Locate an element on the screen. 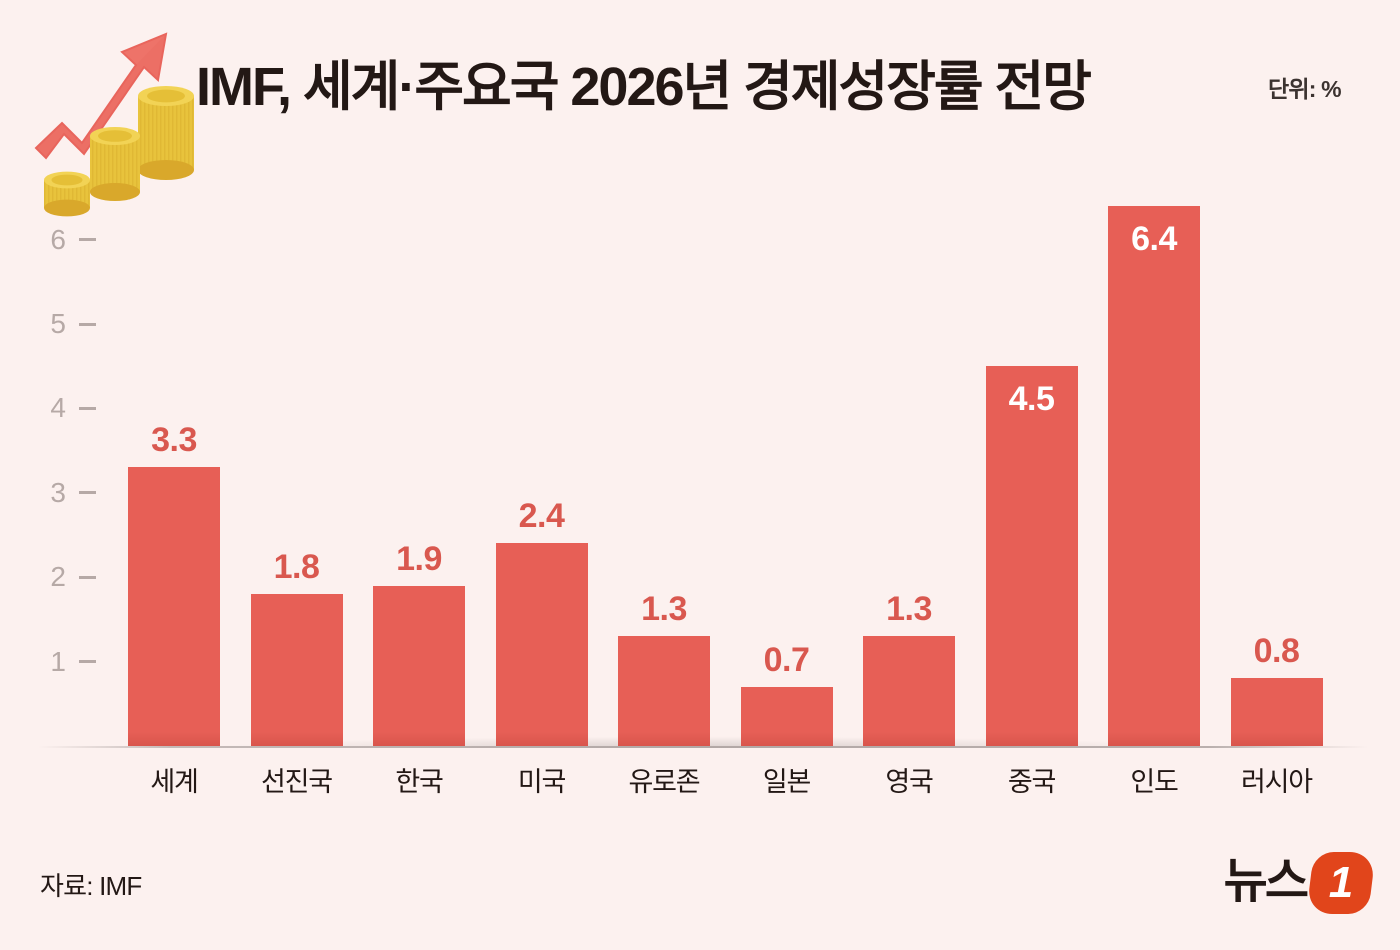 This screenshot has height=950, width=1400. x-axis-category-label: 러시아 is located at coordinates (1277, 782).